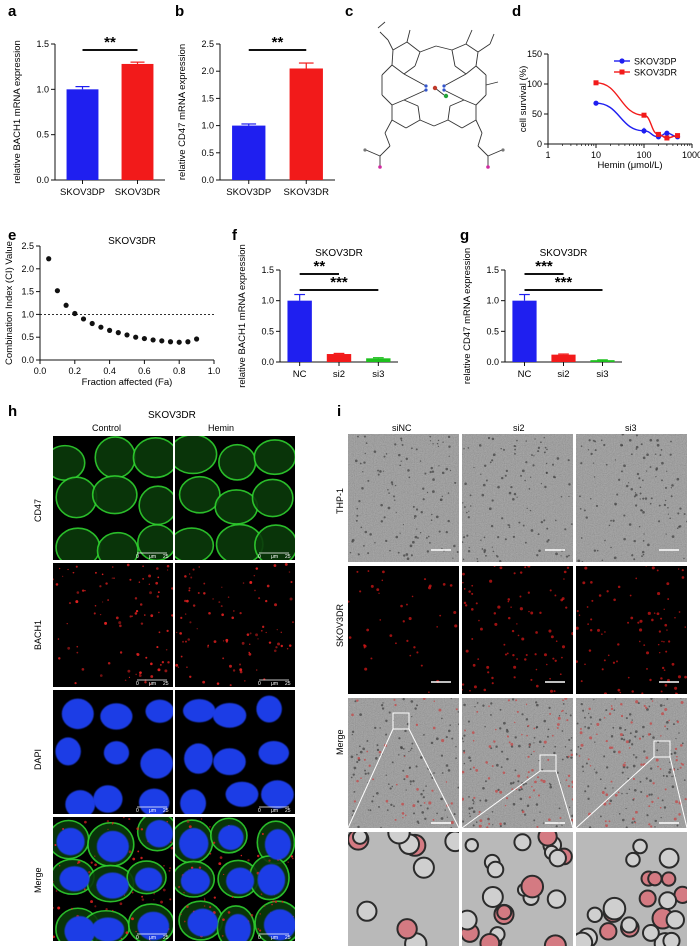 The width and height of the screenshot is (700, 947). Describe the element at coordinates (691, 155) in the screenshot. I see `chart-d-x-tick-label: 1000` at that location.